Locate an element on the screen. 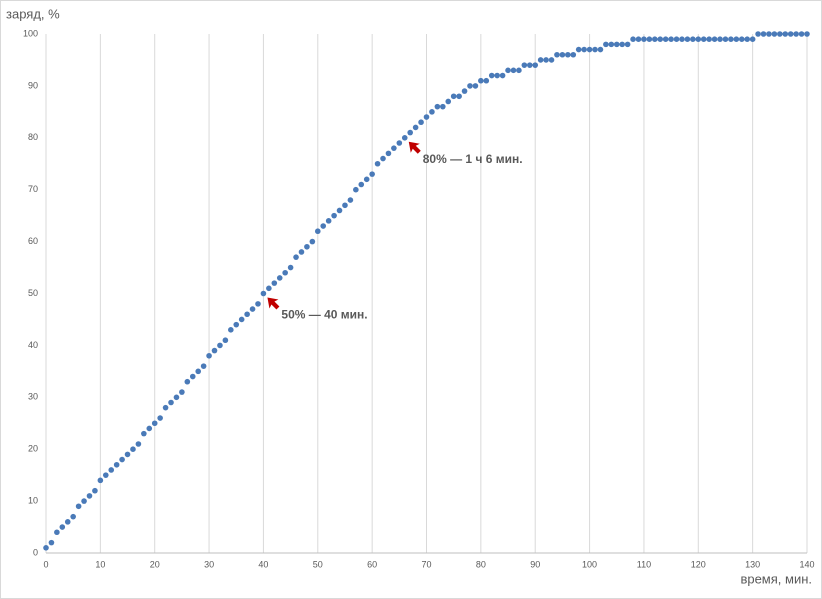 Image resolution: width=822 pixels, height=599 pixels. y-tick-label: 0 is located at coordinates (35, 552).